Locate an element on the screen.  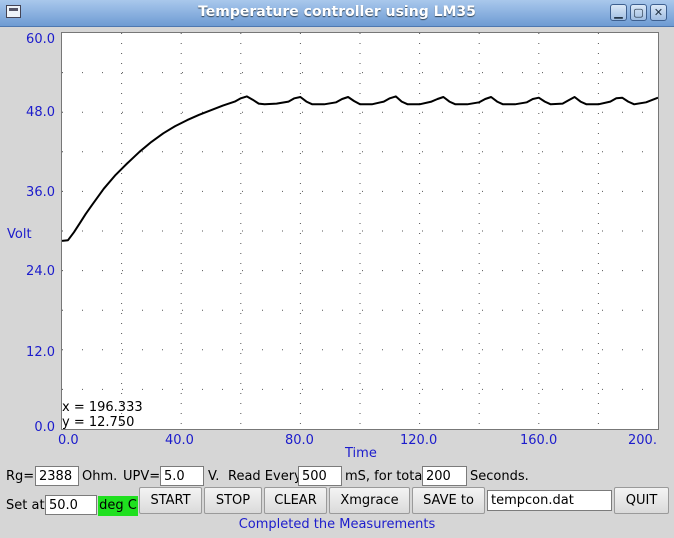
x-tick-label: 160.0 is located at coordinates (539, 440).